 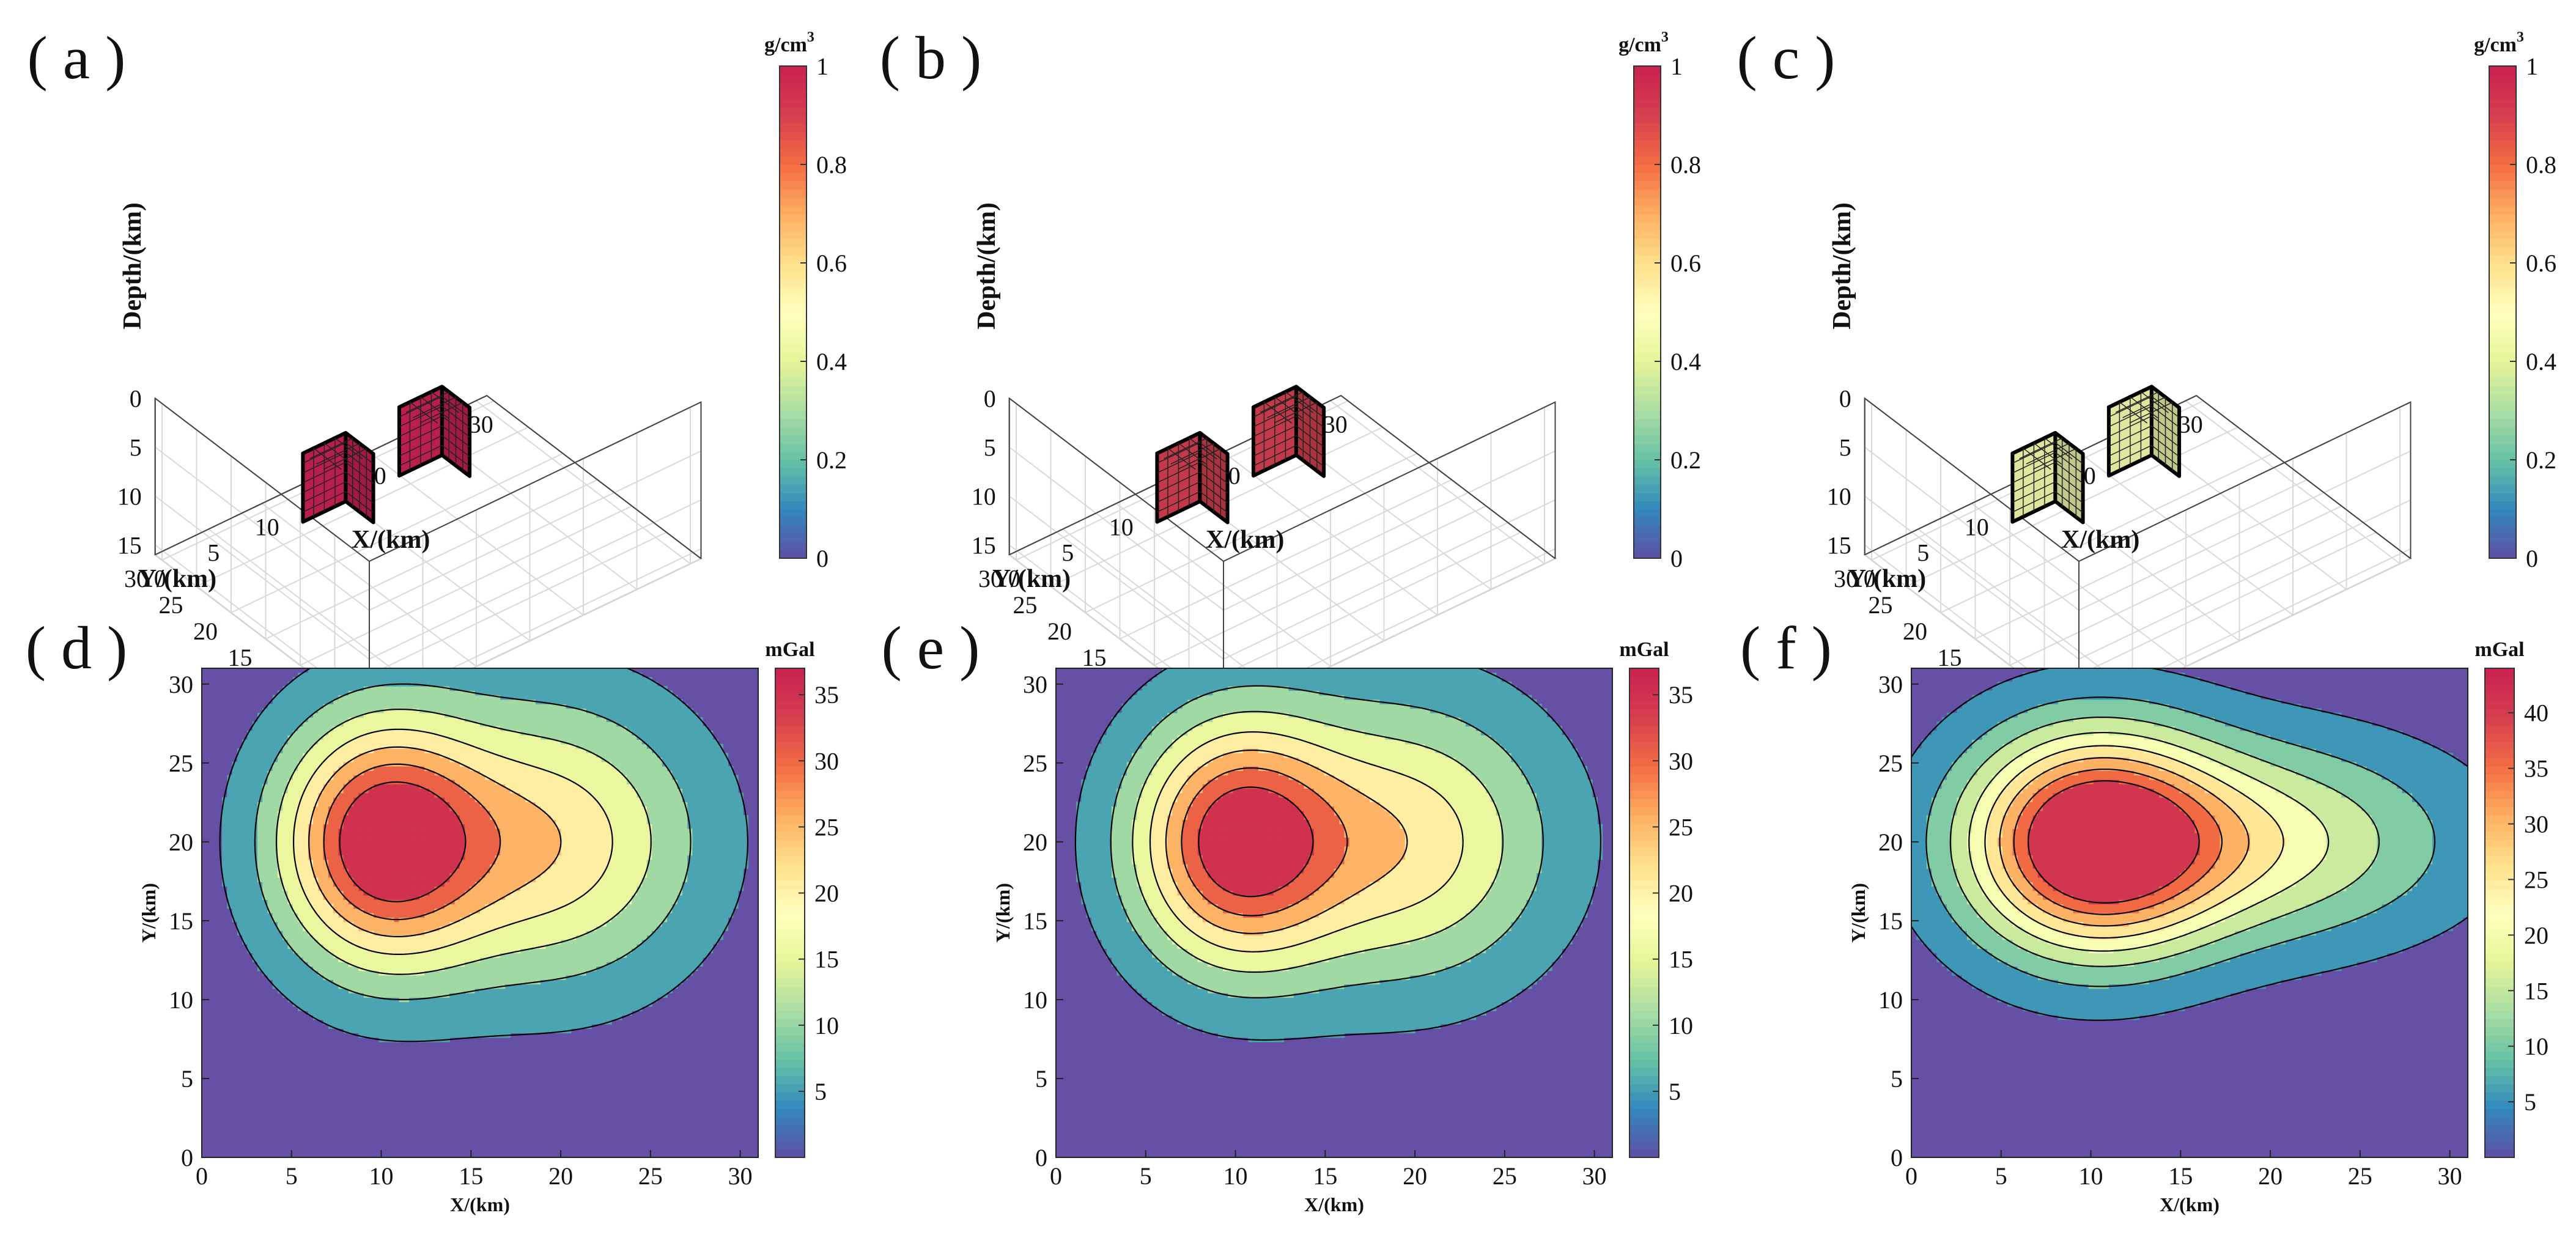 I want to click on x-tick-label: 5, so click(x=1923, y=552).